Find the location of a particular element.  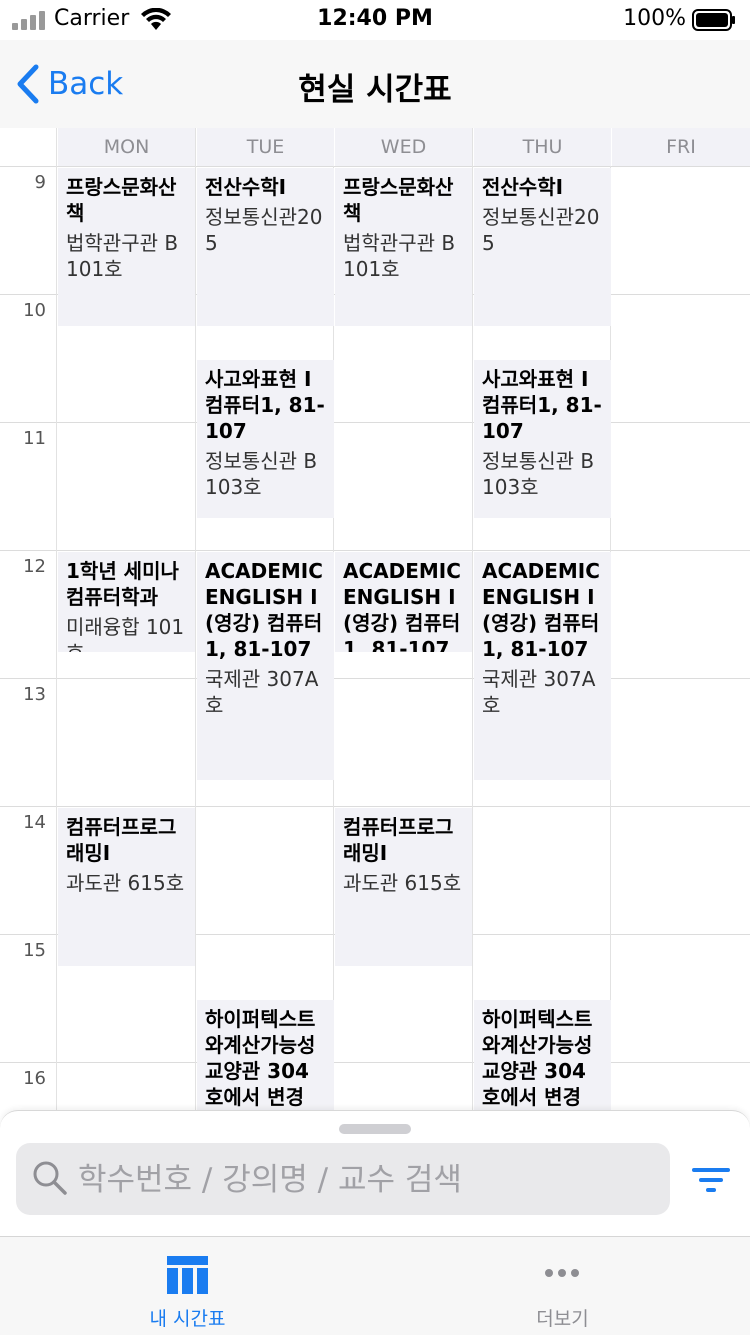

navigation-bar is located at coordinates (375, 84).